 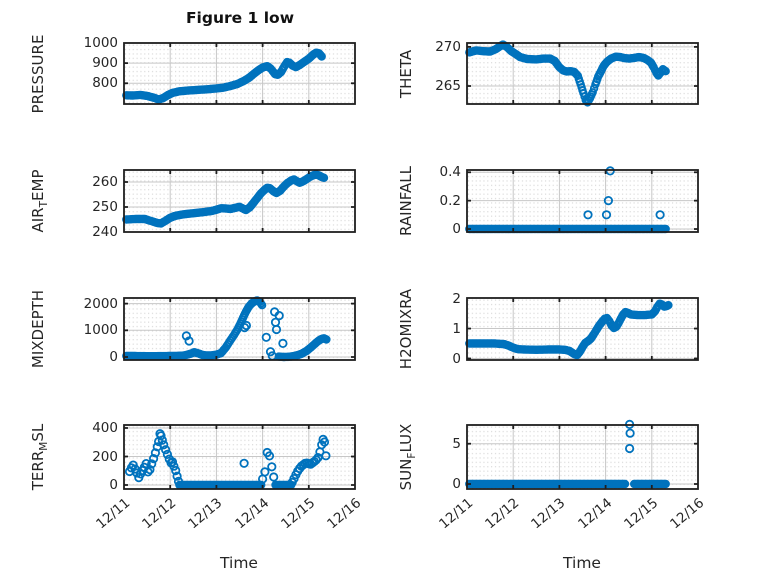 What do you see at coordinates (456, 443) in the screenshot?
I see `ytick-sunflux-5: 5` at bounding box center [456, 443].